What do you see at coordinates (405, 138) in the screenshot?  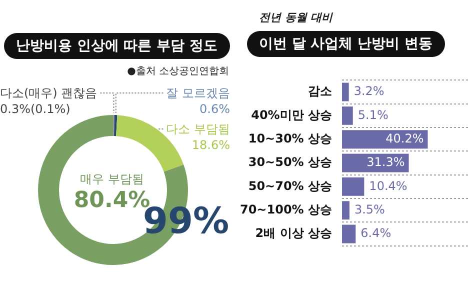 I see `data-label: 40.2%` at bounding box center [405, 138].